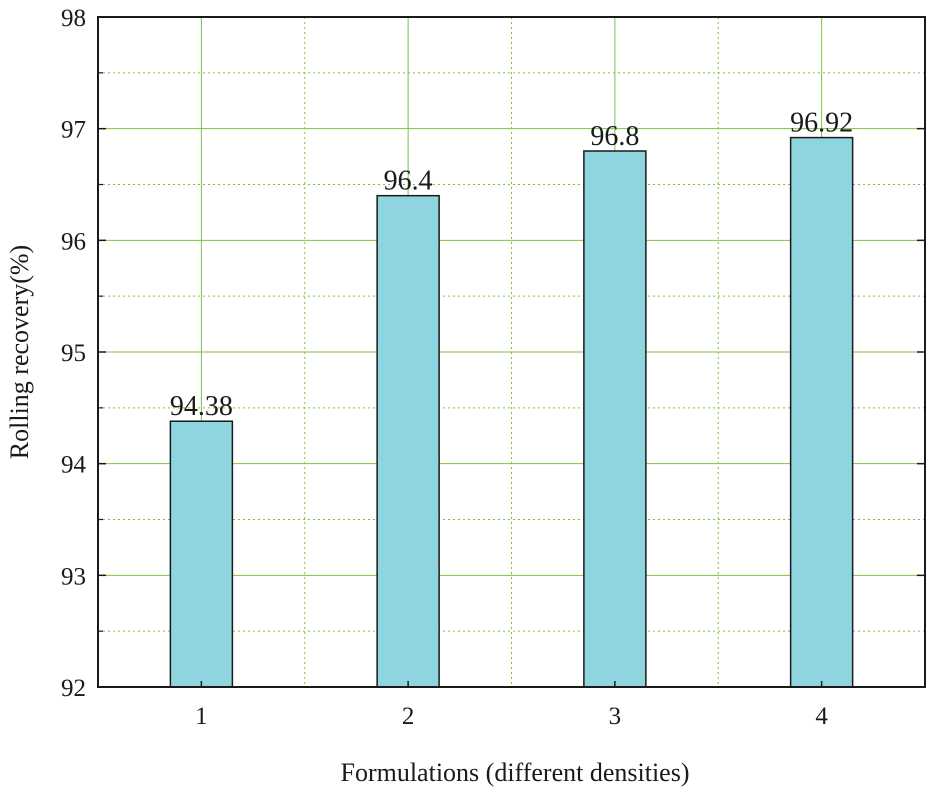 The height and width of the screenshot is (789, 926). What do you see at coordinates (408, 716) in the screenshot?
I see `x-tick-label: 2` at bounding box center [408, 716].